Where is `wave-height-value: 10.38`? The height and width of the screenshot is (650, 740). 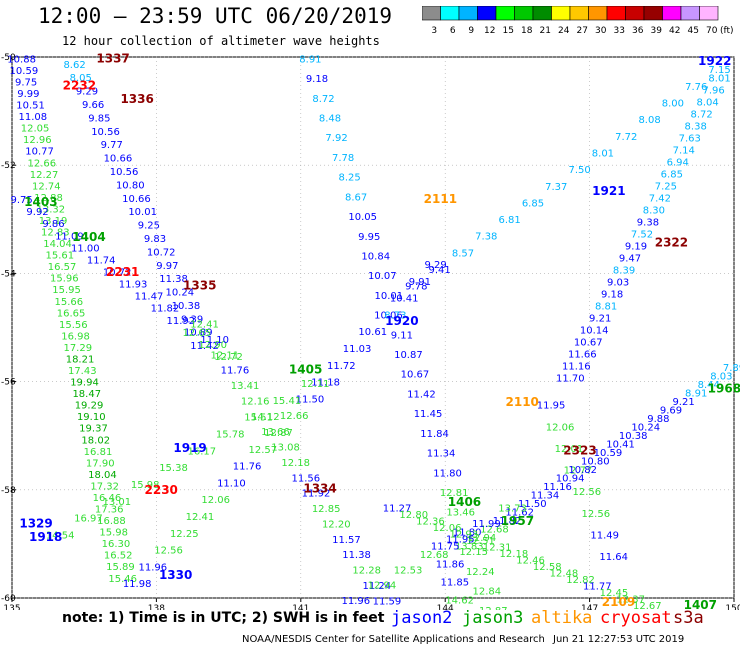 wave-height-value: 10.38 is located at coordinates (633, 436).